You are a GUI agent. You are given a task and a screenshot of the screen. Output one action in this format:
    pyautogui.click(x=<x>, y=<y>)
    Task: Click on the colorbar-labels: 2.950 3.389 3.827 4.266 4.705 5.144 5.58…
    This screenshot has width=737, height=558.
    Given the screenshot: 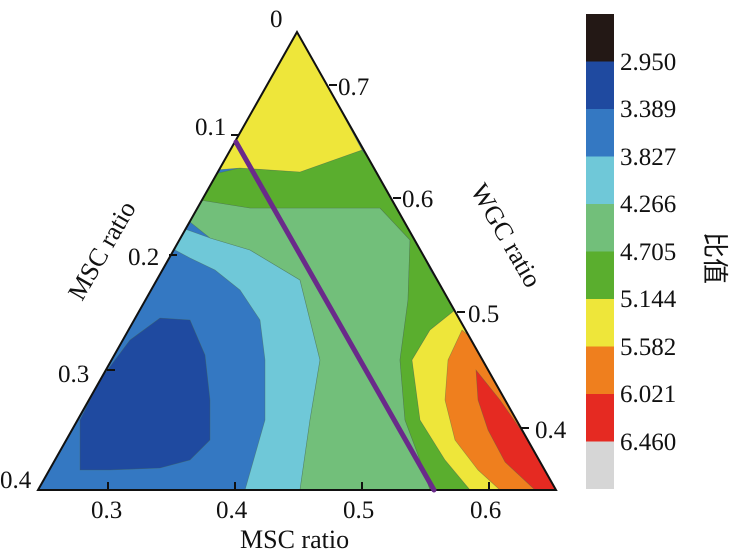 What is the action you would take?
    pyautogui.click(x=648, y=252)
    